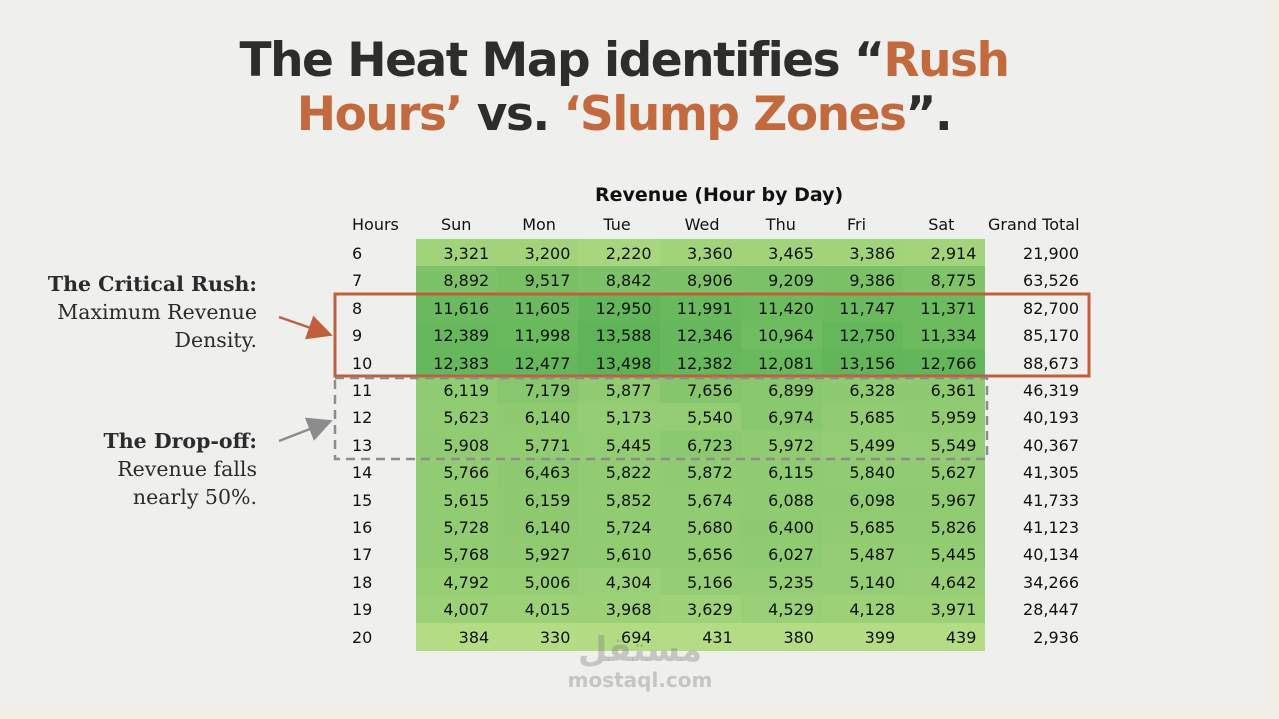 The height and width of the screenshot is (719, 1279). Describe the element at coordinates (953, 253) in the screenshot. I see `heatmap-cell-value: 2,914` at that location.